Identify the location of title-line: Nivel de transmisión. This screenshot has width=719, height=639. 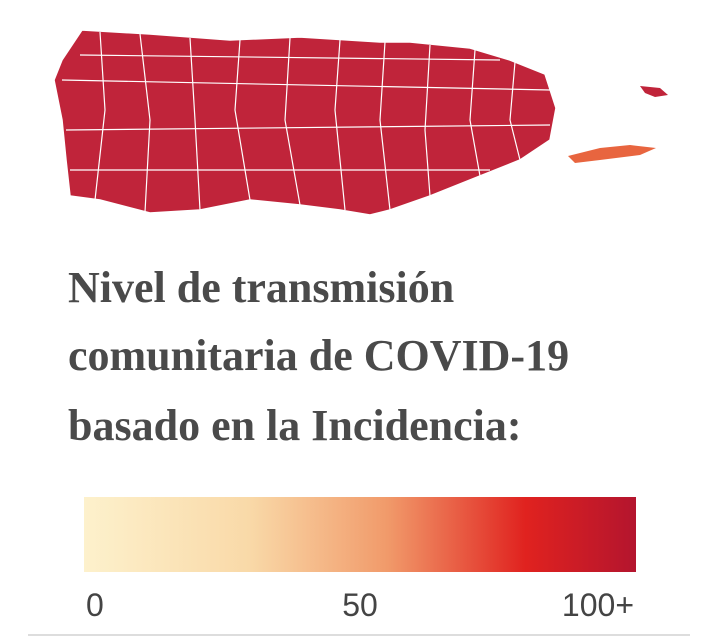
(261, 287).